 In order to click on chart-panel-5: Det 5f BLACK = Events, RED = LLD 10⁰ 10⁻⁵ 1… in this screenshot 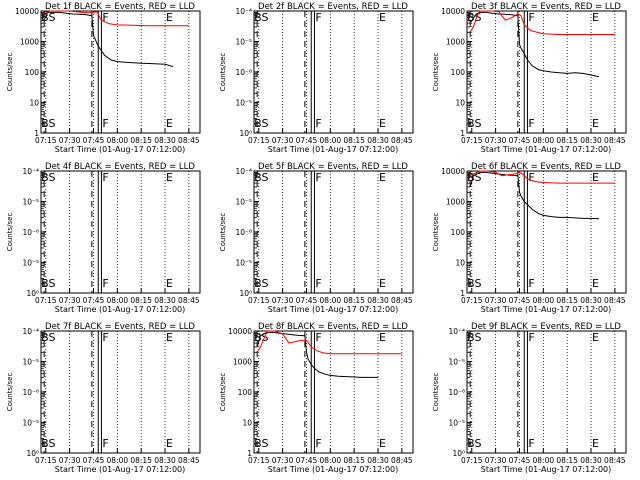, I will do `click(316, 238)`.